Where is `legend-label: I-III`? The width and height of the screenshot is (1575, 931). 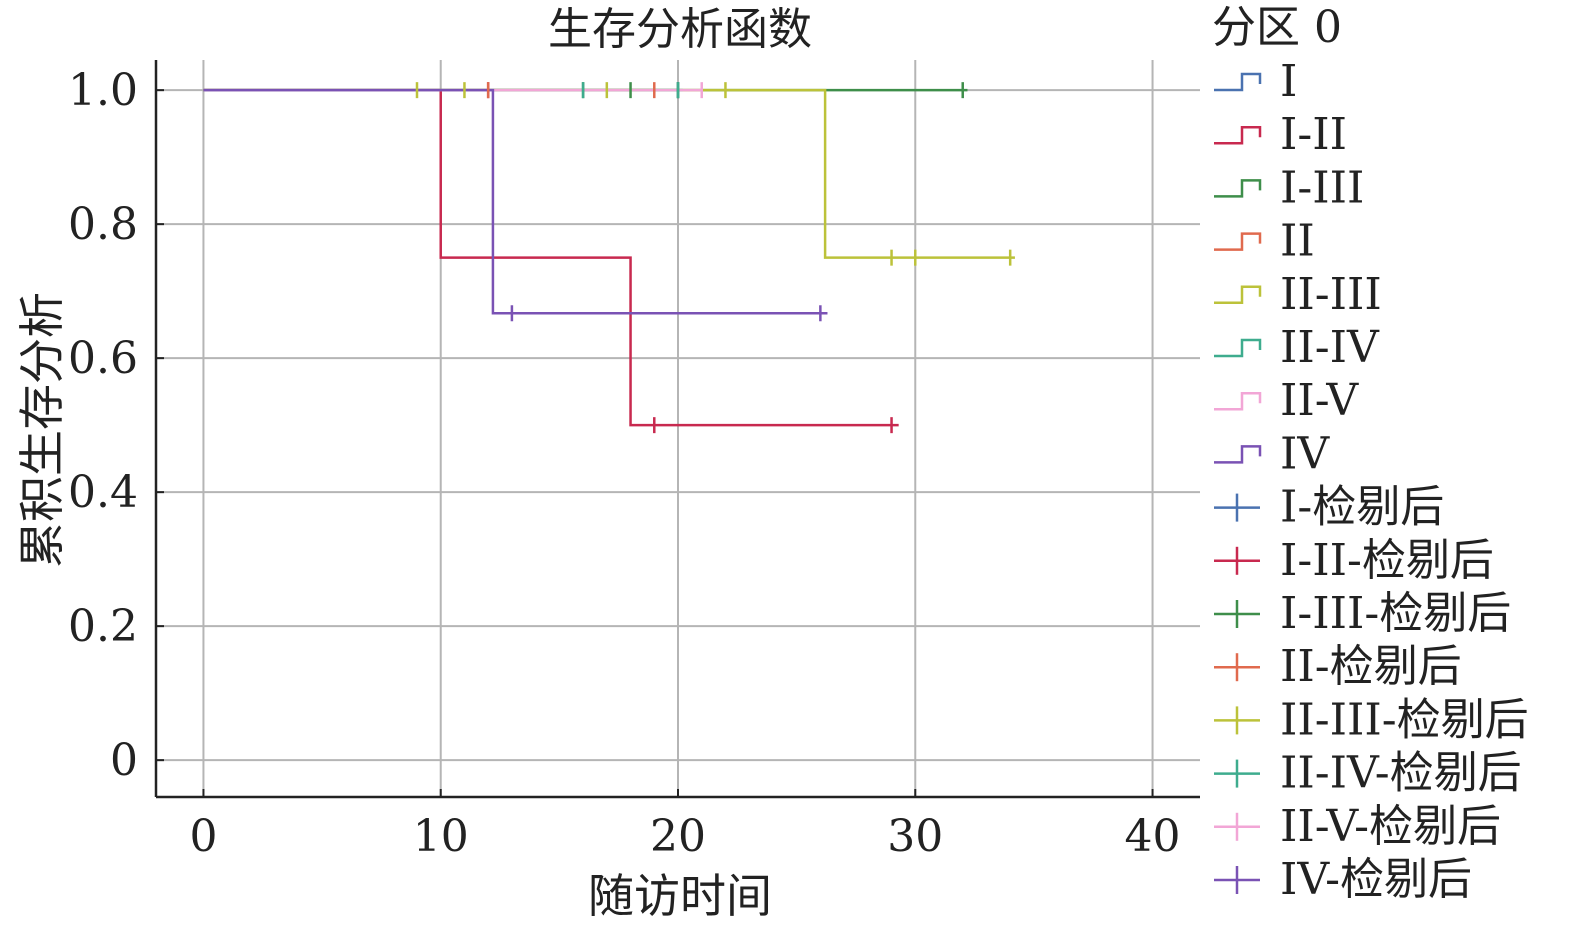 legend-label: I-III is located at coordinates (1322, 187).